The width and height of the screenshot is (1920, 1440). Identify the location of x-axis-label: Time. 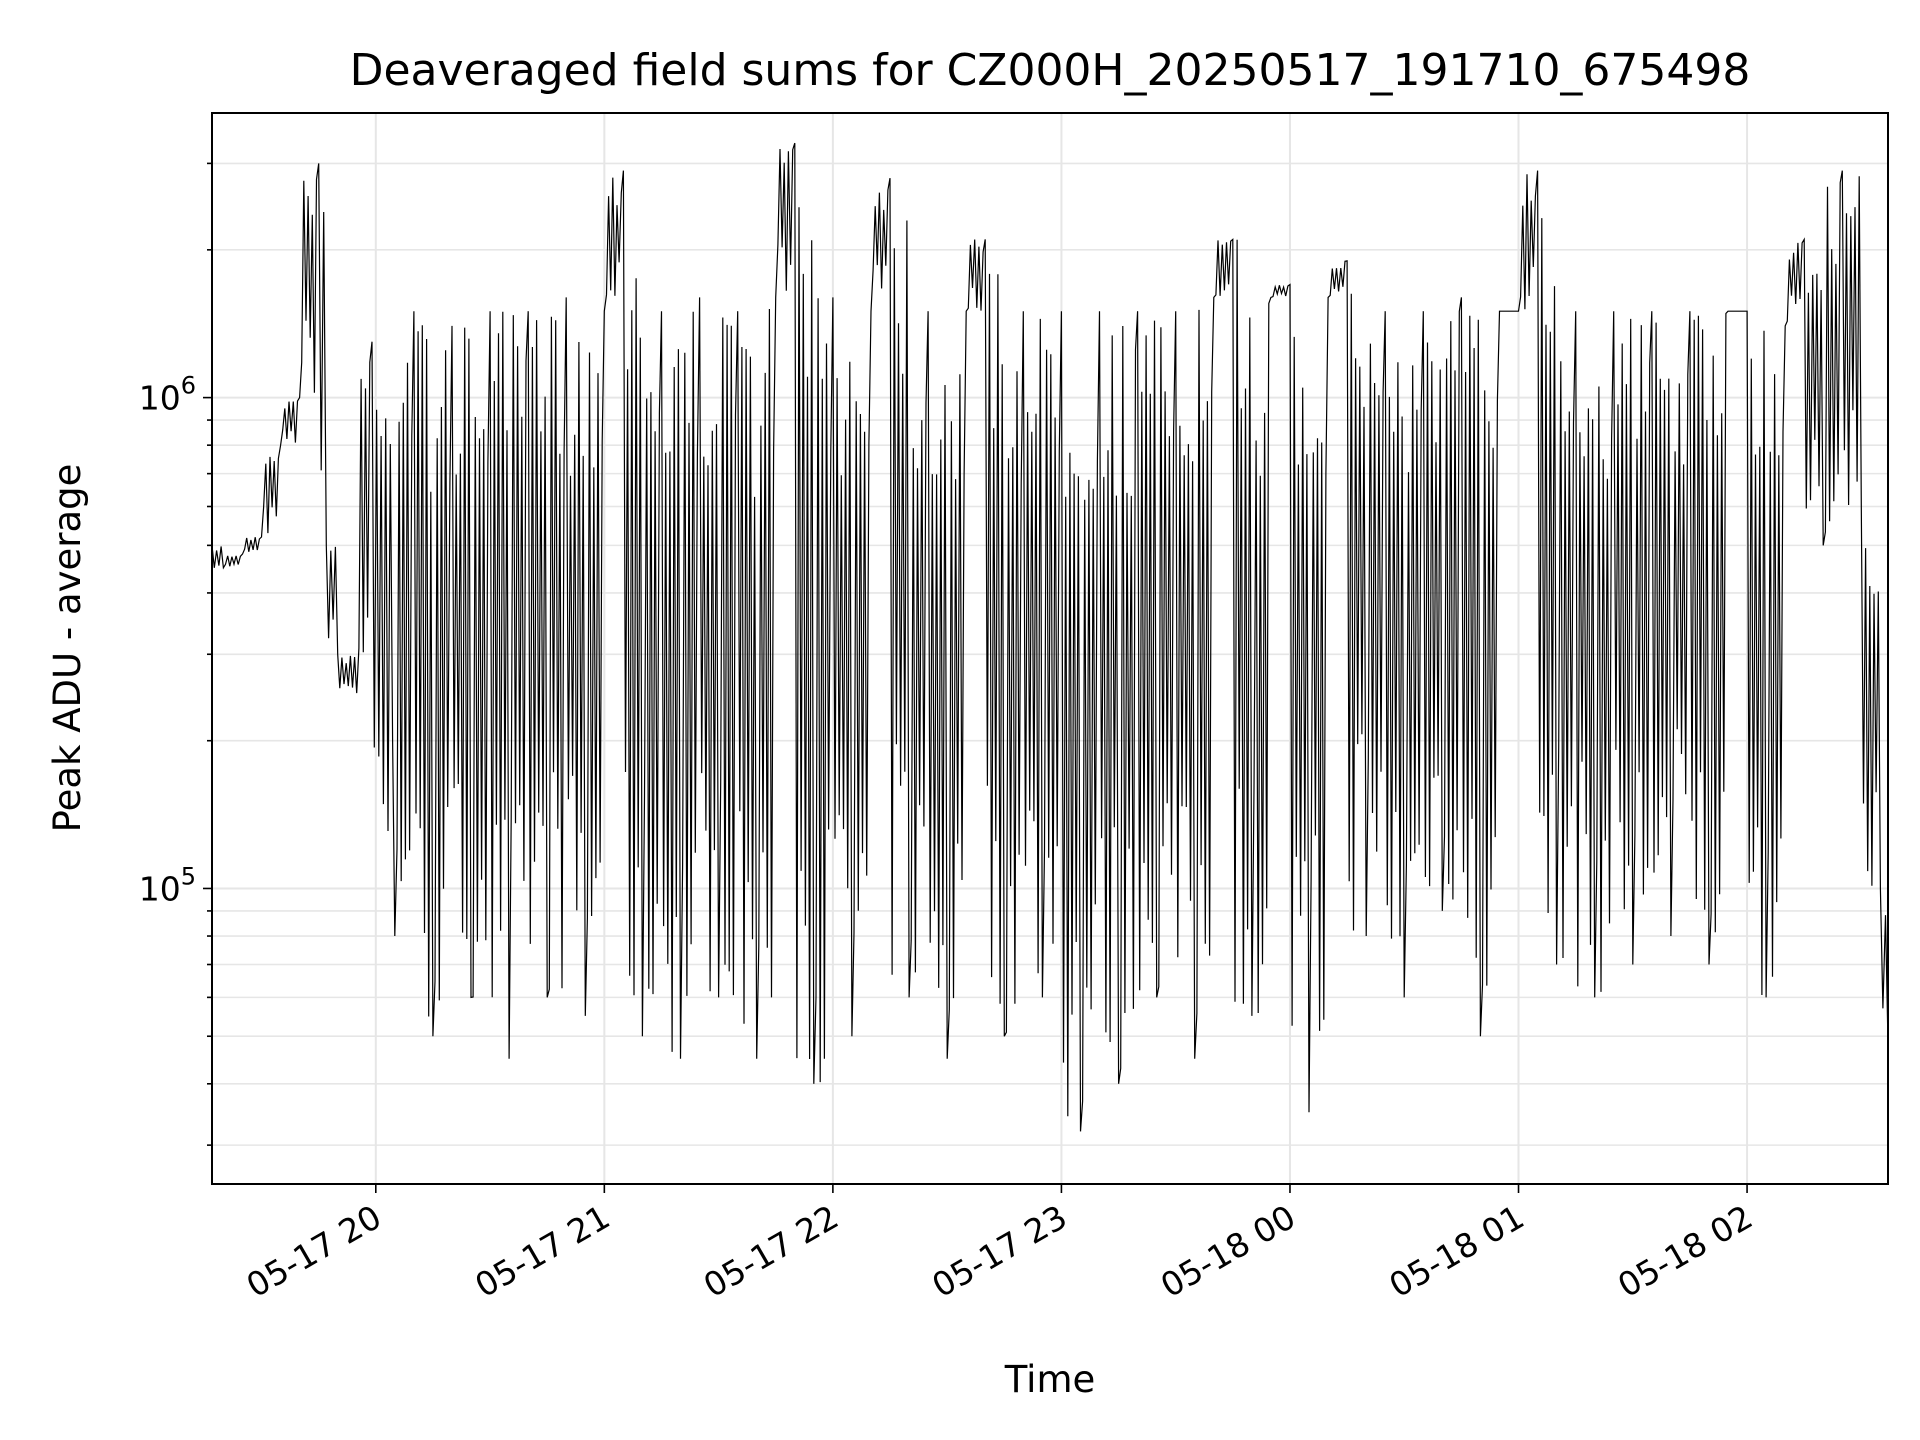
(1050, 1379).